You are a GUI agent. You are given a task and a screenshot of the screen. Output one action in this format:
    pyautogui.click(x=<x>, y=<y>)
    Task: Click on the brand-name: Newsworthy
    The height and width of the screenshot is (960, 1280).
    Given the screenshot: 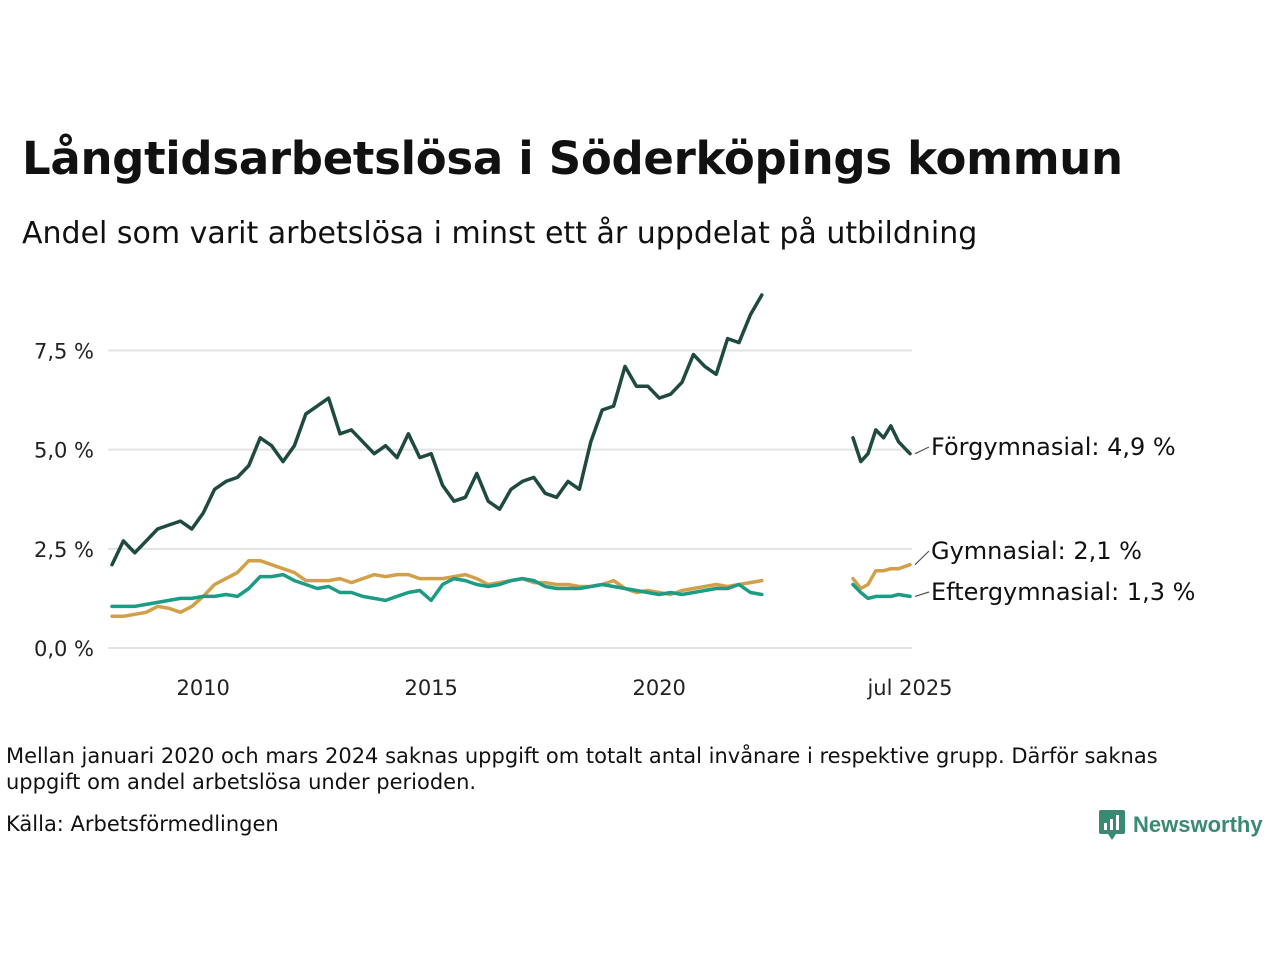 What is the action you would take?
    pyautogui.click(x=1198, y=824)
    